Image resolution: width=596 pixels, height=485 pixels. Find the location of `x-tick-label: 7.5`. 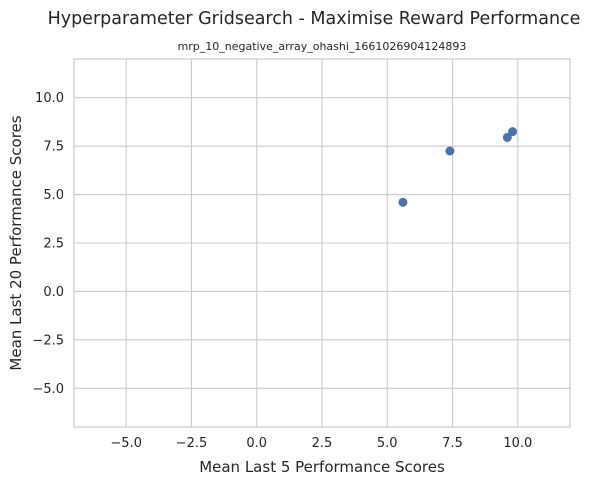

x-tick-label: 7.5 is located at coordinates (452, 443).